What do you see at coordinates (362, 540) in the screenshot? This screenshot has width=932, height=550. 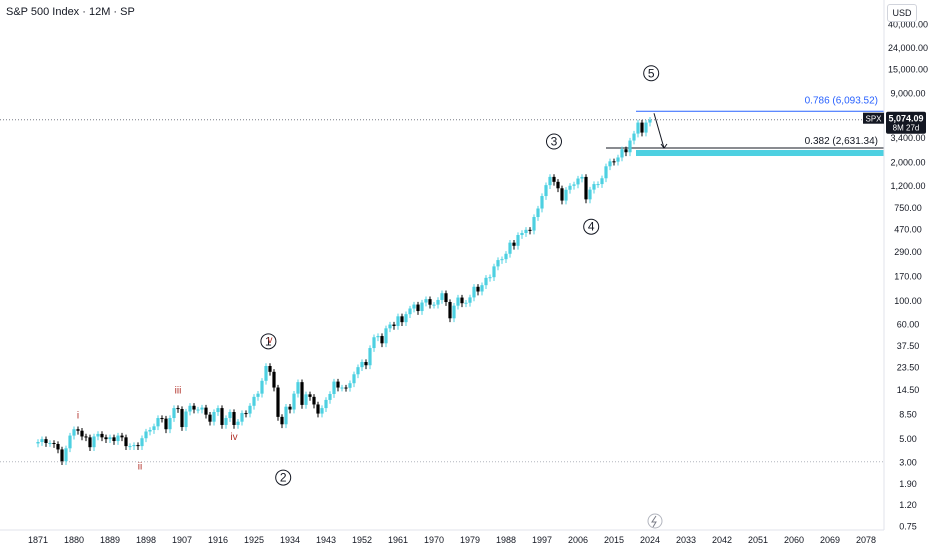 I see `x-tick-label: 1952` at bounding box center [362, 540].